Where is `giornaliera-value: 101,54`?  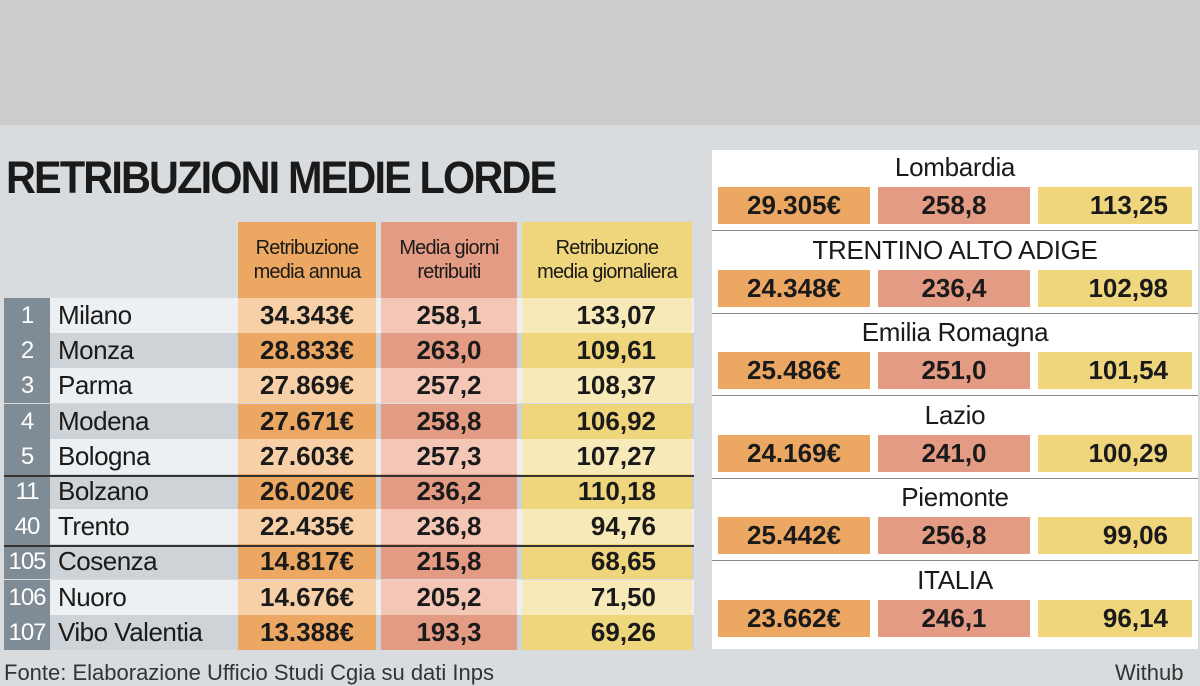
giornaliera-value: 101,54 is located at coordinates (1115, 370).